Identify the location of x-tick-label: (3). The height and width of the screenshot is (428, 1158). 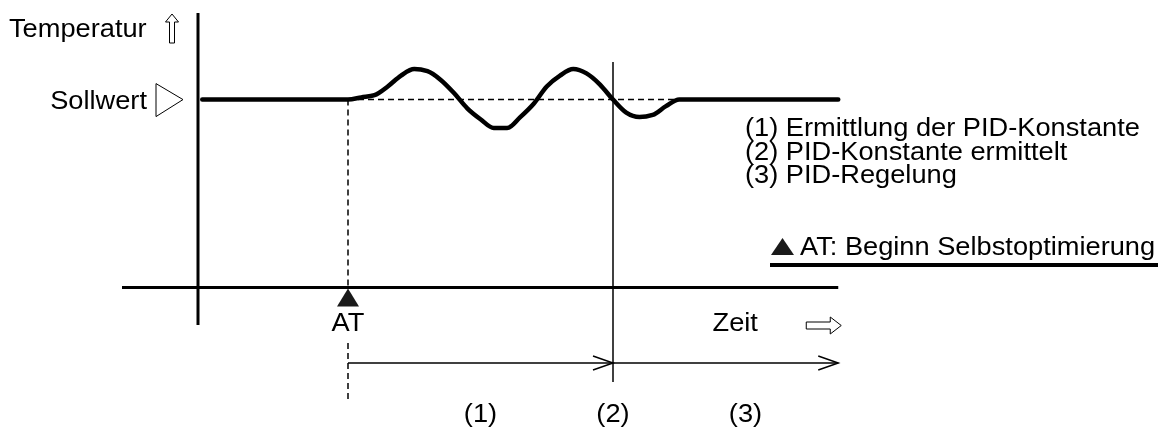
(745, 413).